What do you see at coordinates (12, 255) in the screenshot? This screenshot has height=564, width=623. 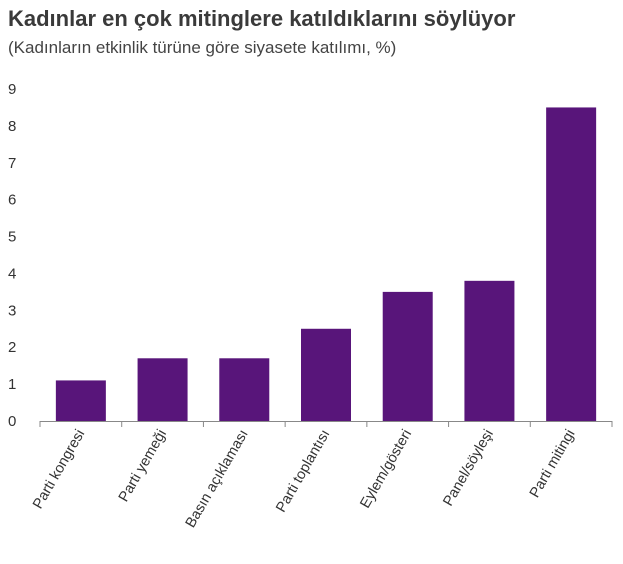 I see `y-axis-ticks: 0 1 2 3 4 5 6 7 8 9` at bounding box center [12, 255].